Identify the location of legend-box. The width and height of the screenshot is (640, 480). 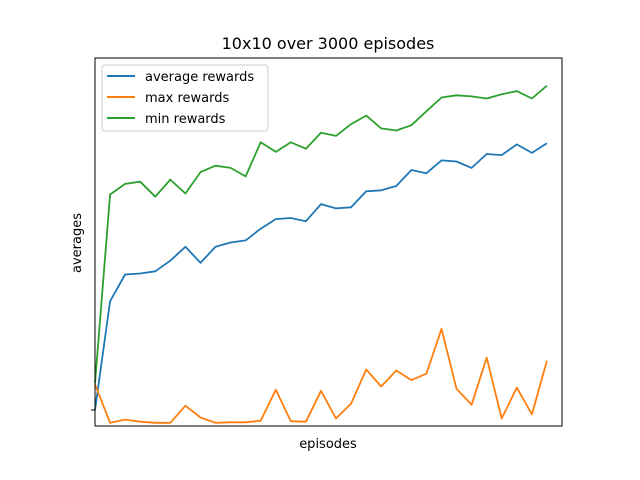
(185, 98).